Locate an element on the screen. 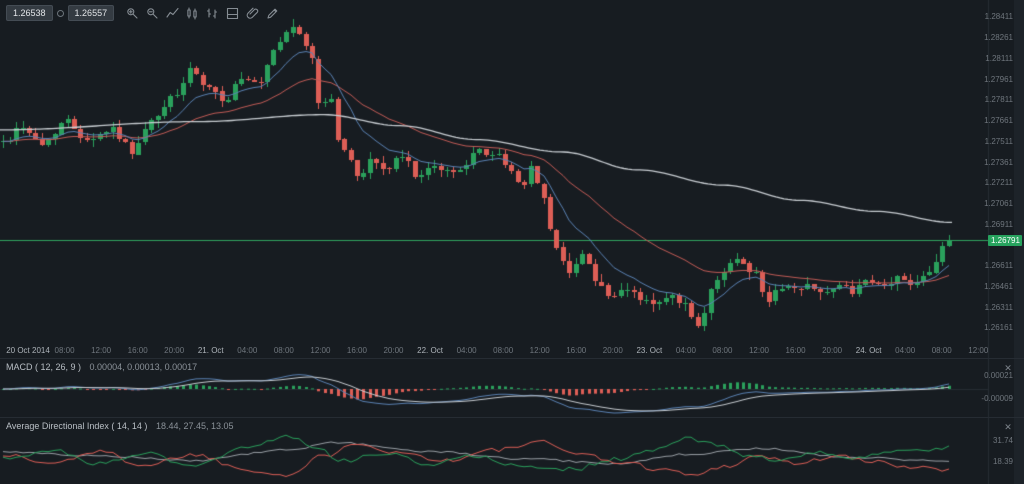  price-axis-label: 1.27661 is located at coordinates (998, 121).